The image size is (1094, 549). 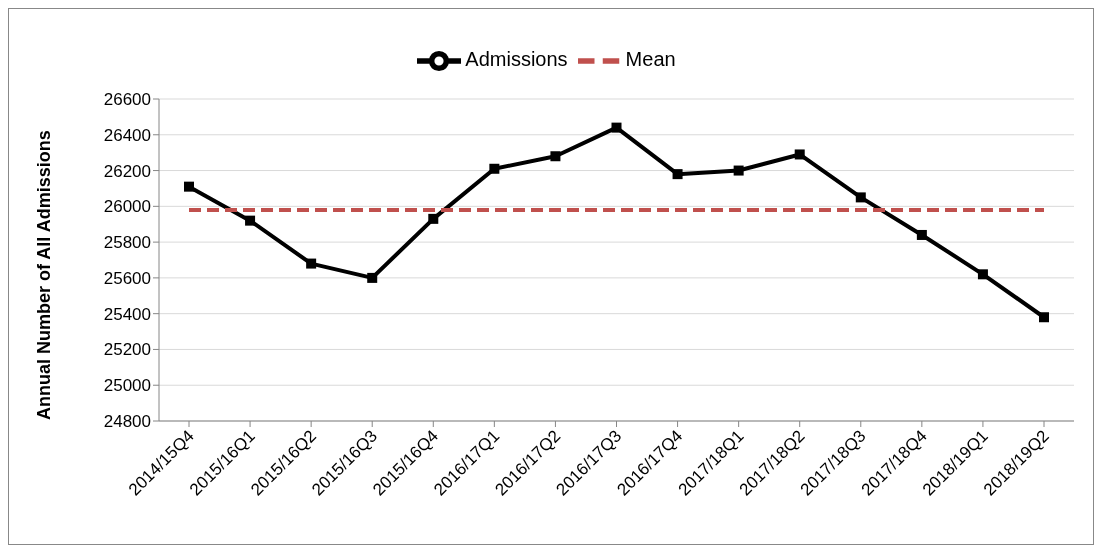 What do you see at coordinates (127, 278) in the screenshot?
I see `y-tick-label: 25600` at bounding box center [127, 278].